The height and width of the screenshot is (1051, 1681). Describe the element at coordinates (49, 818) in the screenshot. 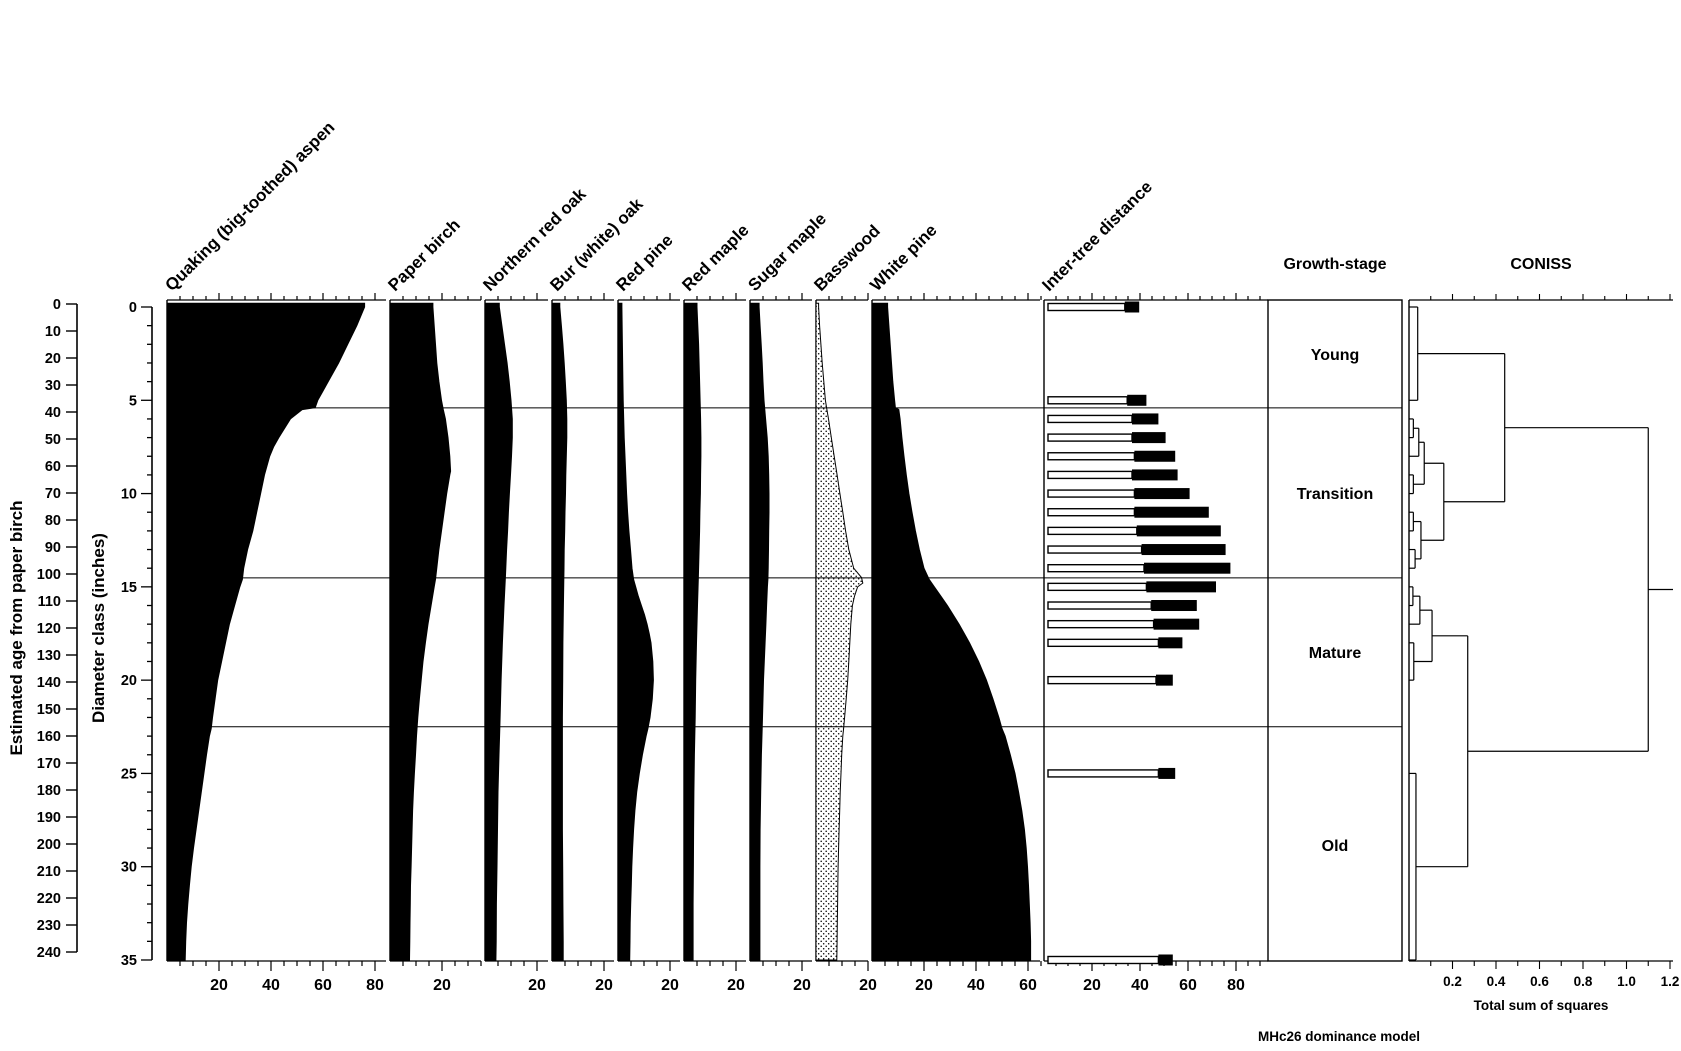

I see `age-axis-tick-label: 190` at that location.